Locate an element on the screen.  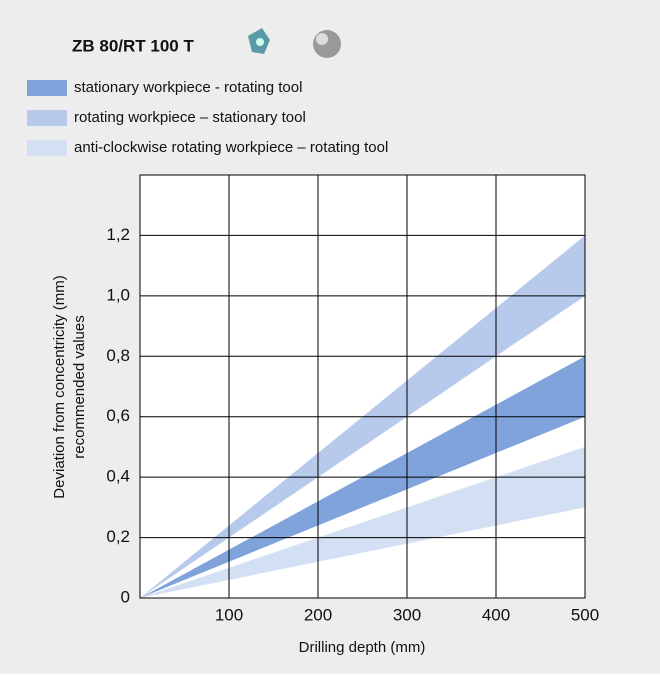
y-tick-label: 0 is located at coordinates (125, 596).